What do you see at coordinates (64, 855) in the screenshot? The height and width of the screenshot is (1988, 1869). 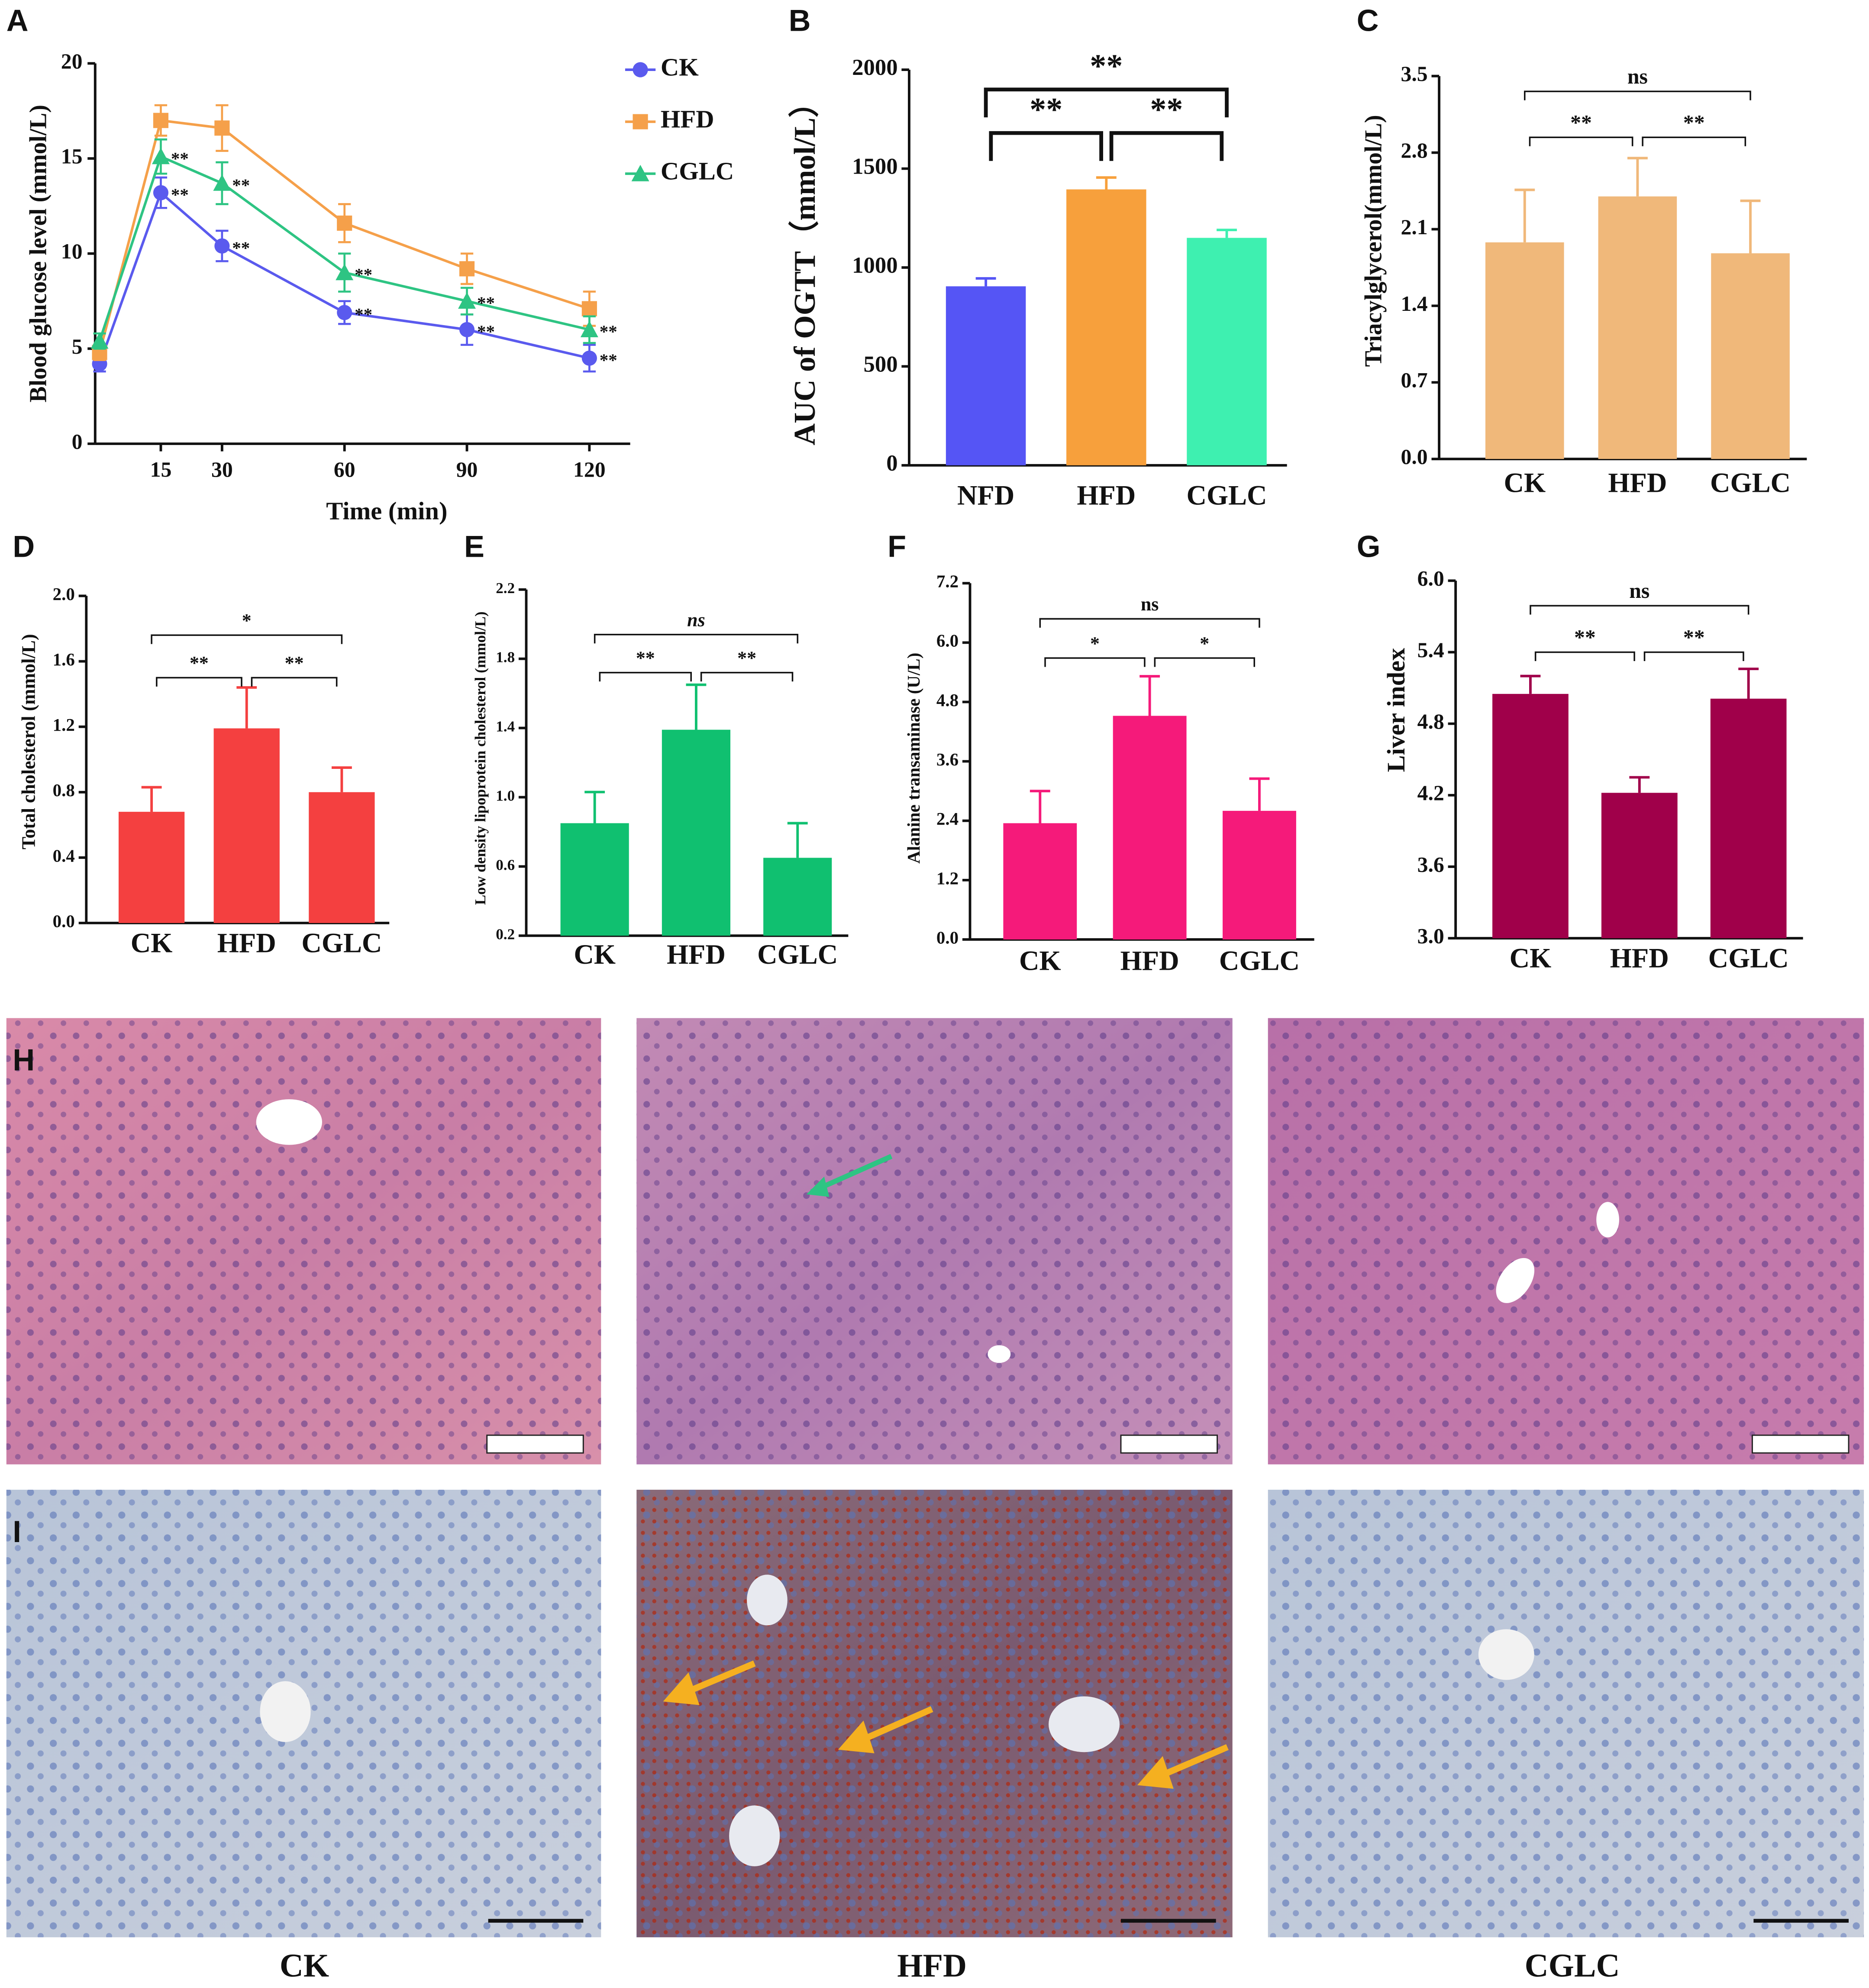 I see `y-tick-label: 0.4` at bounding box center [64, 855].